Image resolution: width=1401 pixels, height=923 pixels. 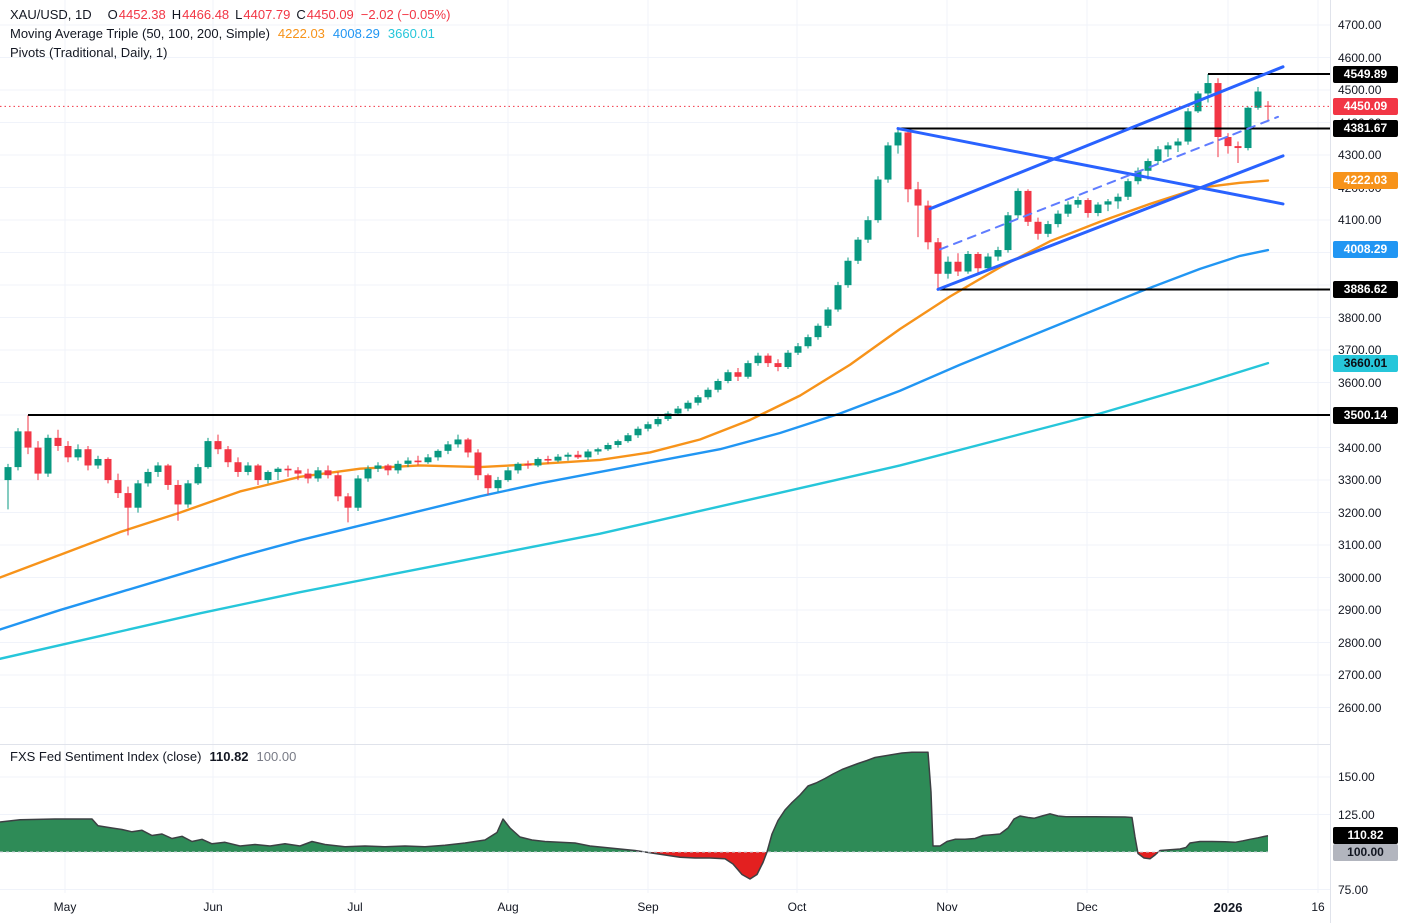 What do you see at coordinates (508, 907) in the screenshot?
I see `time-label-aug: Aug` at bounding box center [508, 907].